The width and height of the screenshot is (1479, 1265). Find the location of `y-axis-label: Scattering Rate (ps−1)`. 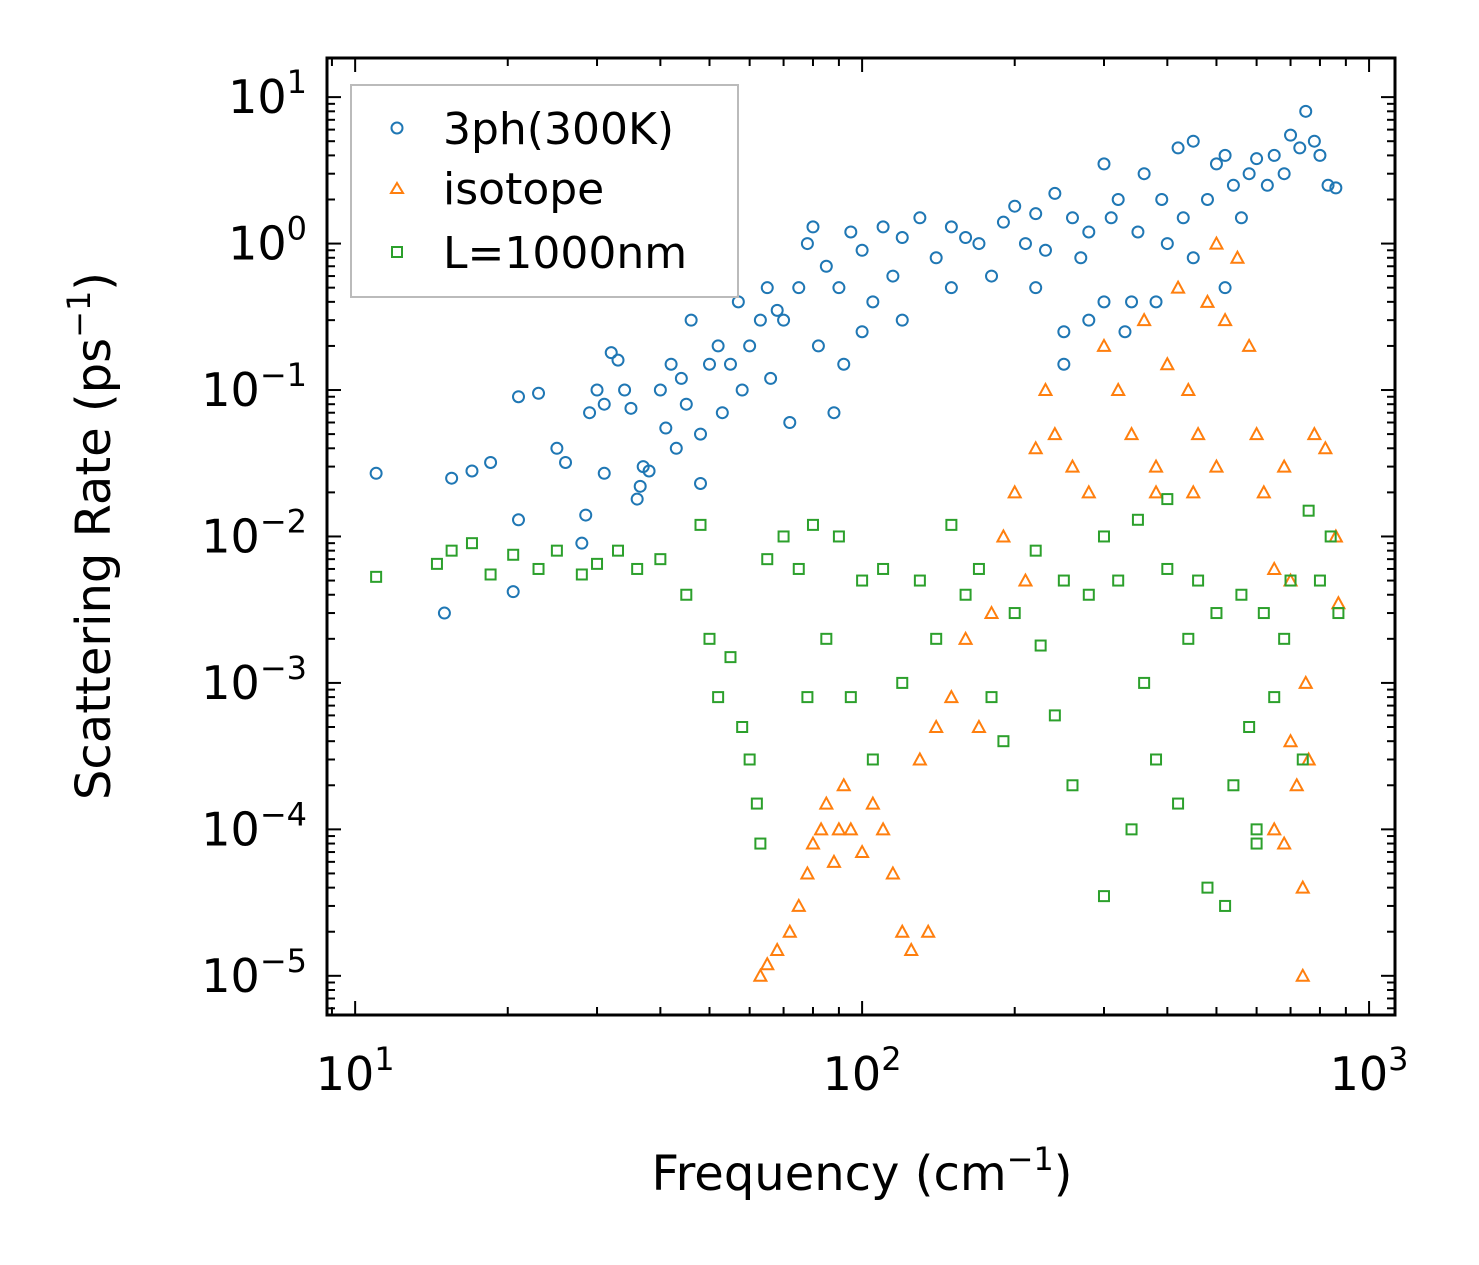

y-axis-label: Scattering Rate (ps−1) is located at coordinates (91, 536).